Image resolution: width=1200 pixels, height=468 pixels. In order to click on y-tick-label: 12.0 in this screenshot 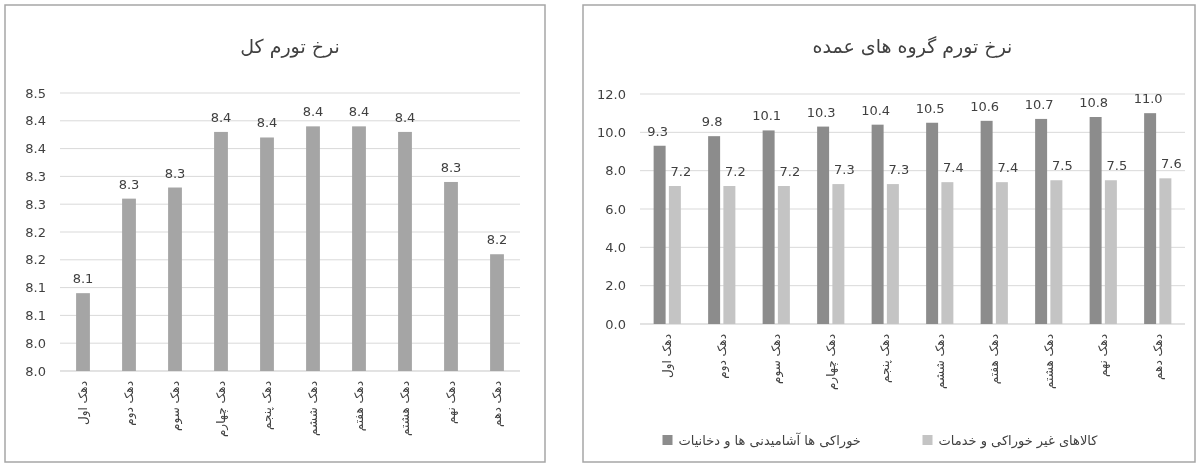, I will do `click(611, 94)`.